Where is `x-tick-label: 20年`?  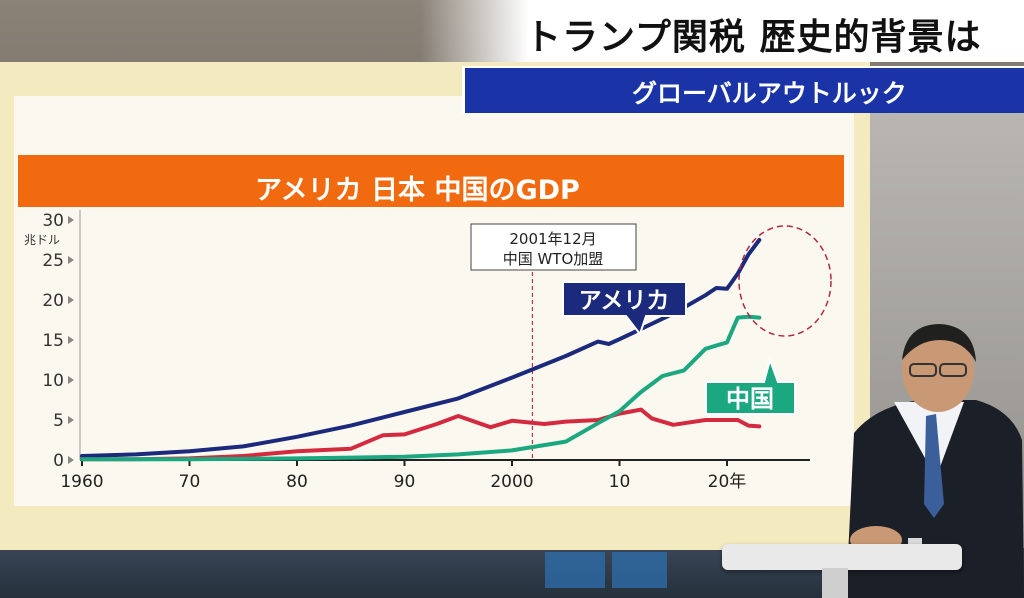 x-tick-label: 20年 is located at coordinates (727, 482).